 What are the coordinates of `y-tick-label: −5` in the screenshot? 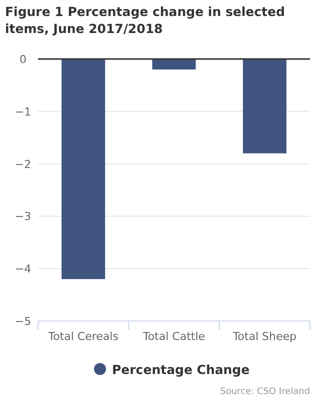 It's located at (23, 321).